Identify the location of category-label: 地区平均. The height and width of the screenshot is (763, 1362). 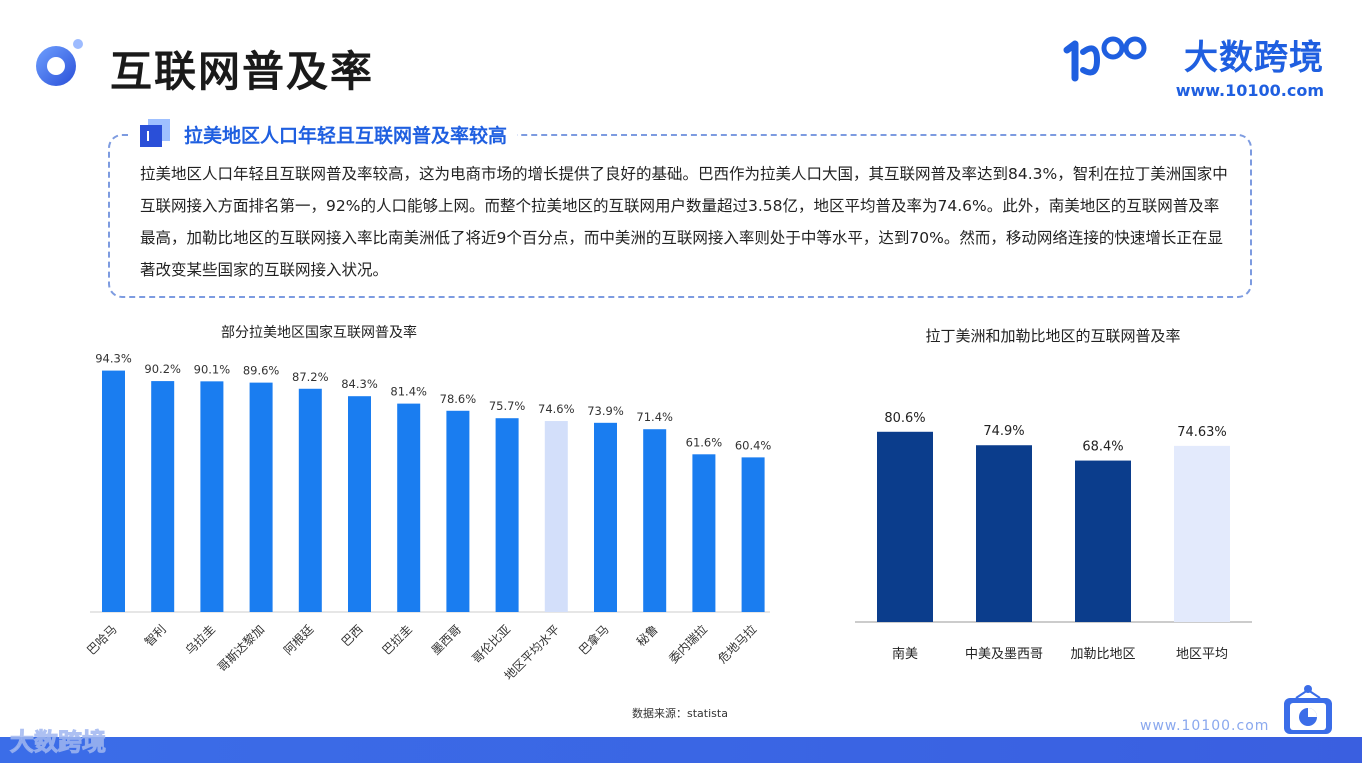
(1202, 654).